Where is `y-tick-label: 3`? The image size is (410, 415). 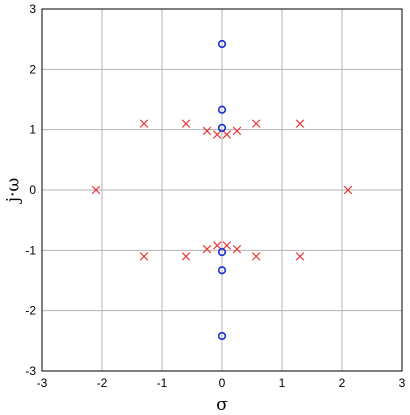
y-tick-label: 3 is located at coordinates (32, 9).